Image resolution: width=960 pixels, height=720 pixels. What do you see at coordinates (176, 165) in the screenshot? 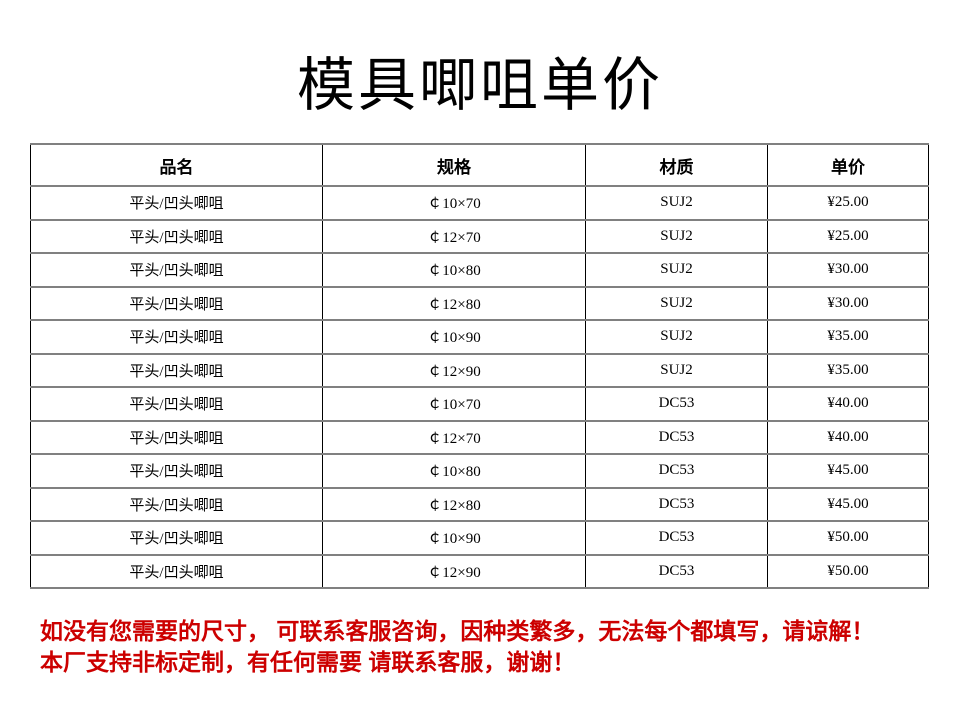
I see `header-product-name: 品名` at bounding box center [176, 165].